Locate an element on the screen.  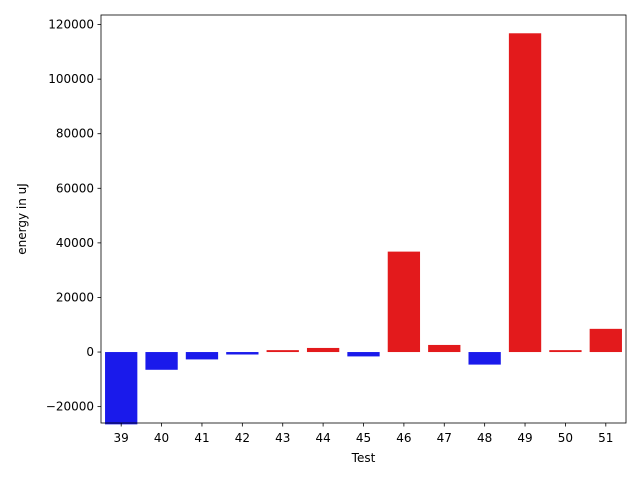
y-axis-ticks: −20000 0 20000 40000 60000 80000 100000 120000 is located at coordinates (73, 216).